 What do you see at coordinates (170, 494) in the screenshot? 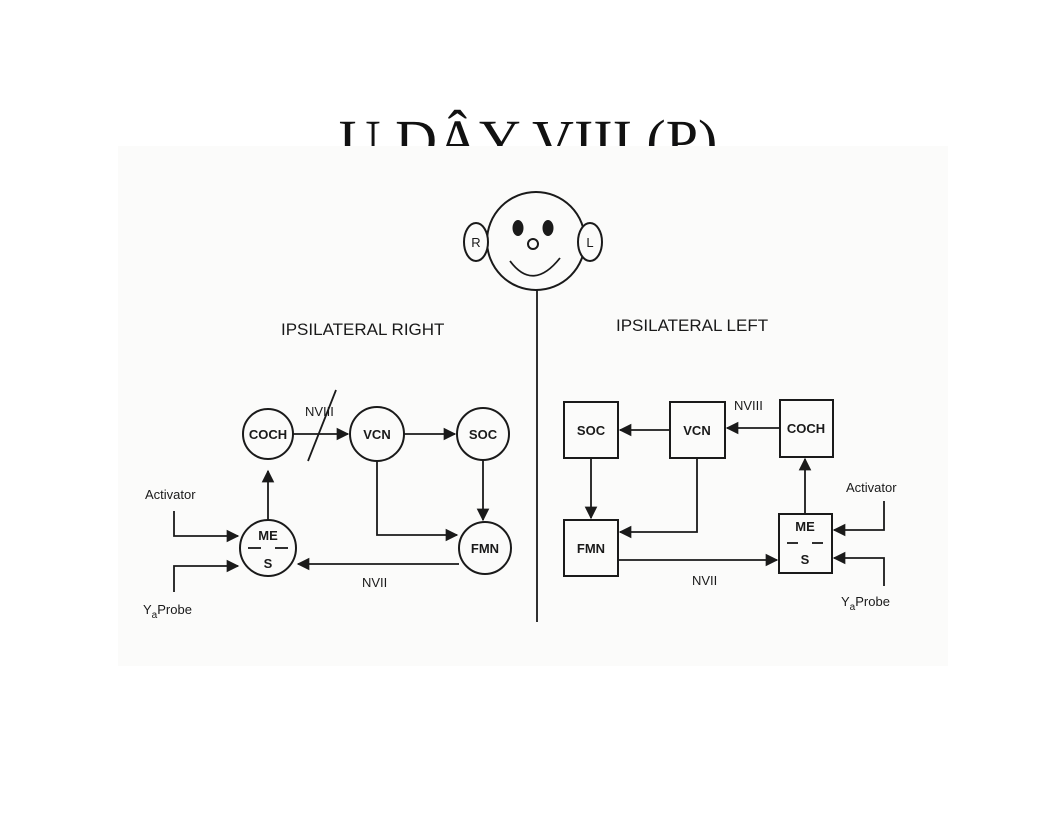
I see `right-activator-label: Activator` at bounding box center [170, 494].